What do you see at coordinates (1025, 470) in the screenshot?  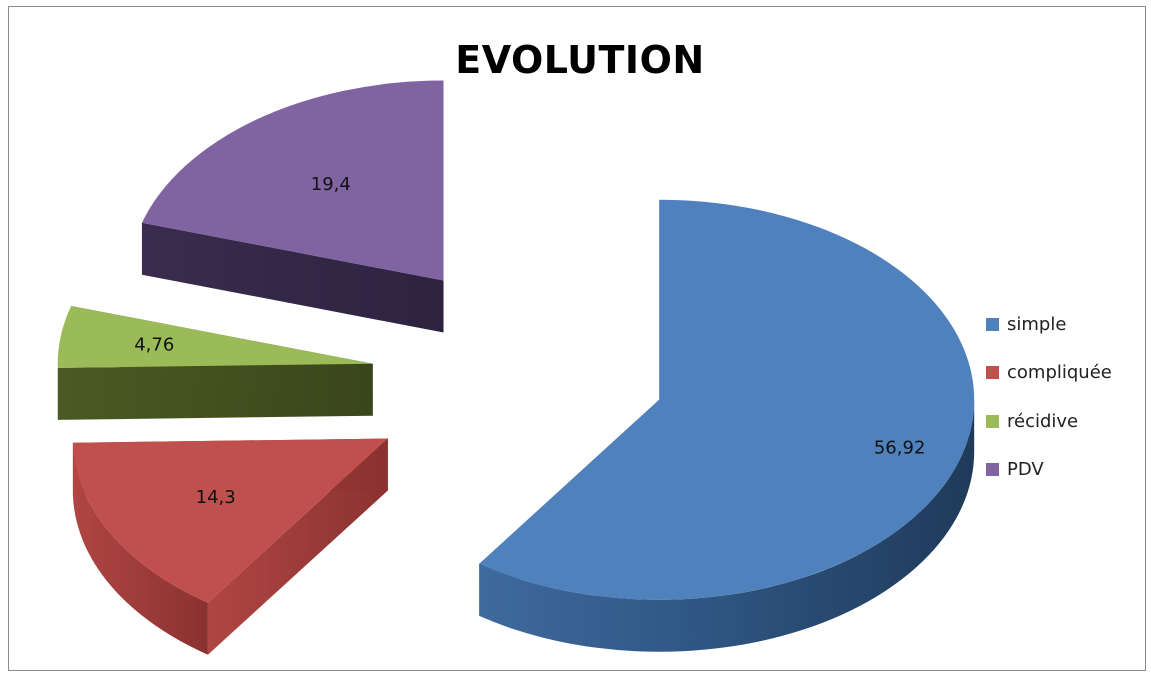 I see `legend-label: PDV` at bounding box center [1025, 470].